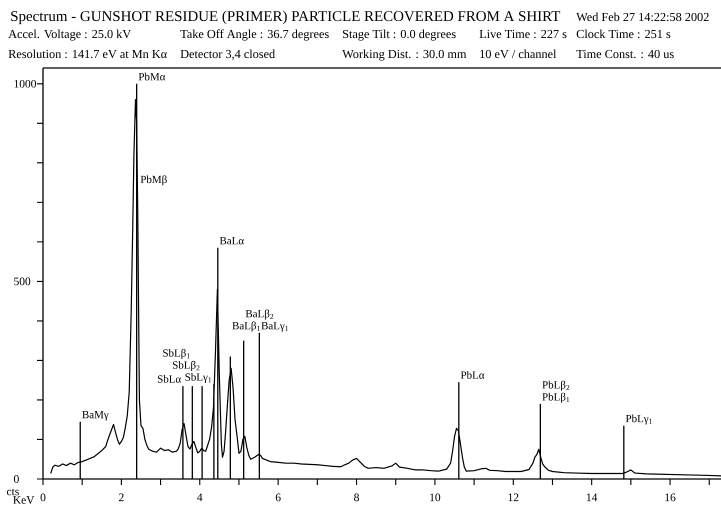 This screenshot has height=510, width=721. I want to click on text: Accel. Voltage : 25.0 kV, so click(70, 35).